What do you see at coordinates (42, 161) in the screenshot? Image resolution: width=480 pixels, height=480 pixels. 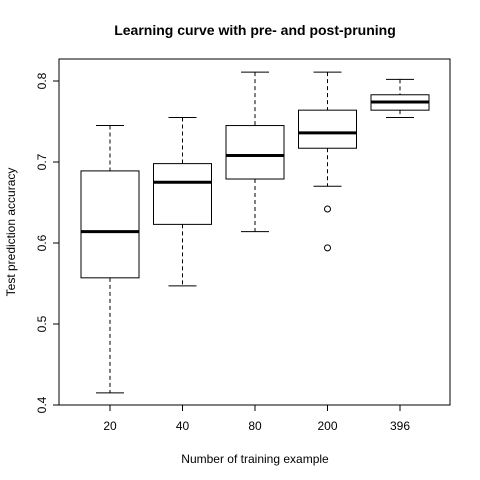 I see `y-tick-label-0.7: 0.7` at bounding box center [42, 161].